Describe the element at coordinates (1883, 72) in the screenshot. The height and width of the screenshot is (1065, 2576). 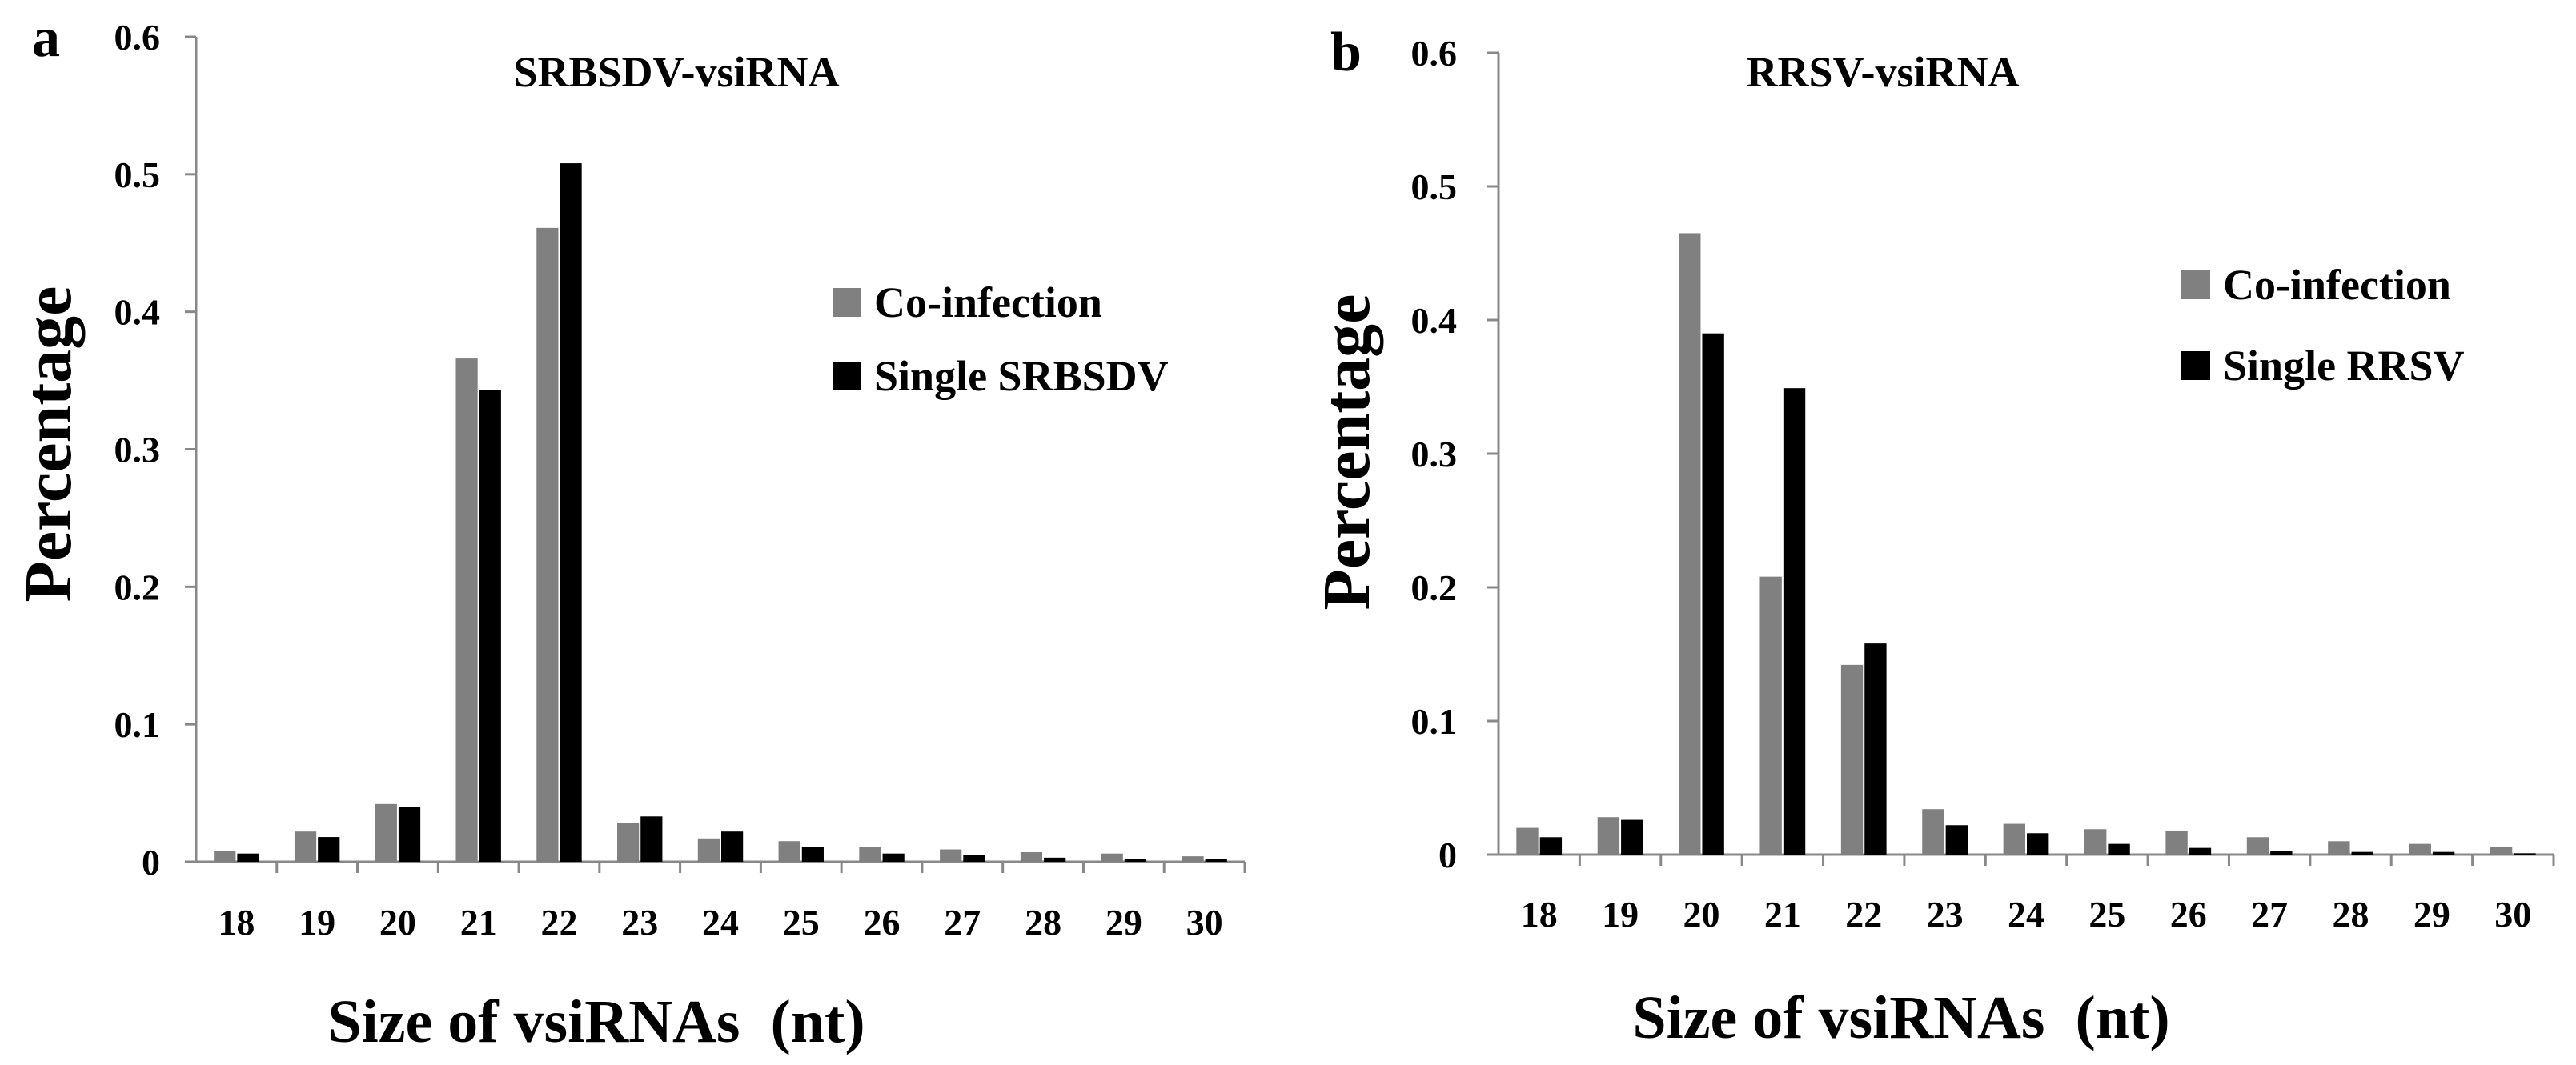
I see `chart-title: RRSV-vsiRNA` at that location.